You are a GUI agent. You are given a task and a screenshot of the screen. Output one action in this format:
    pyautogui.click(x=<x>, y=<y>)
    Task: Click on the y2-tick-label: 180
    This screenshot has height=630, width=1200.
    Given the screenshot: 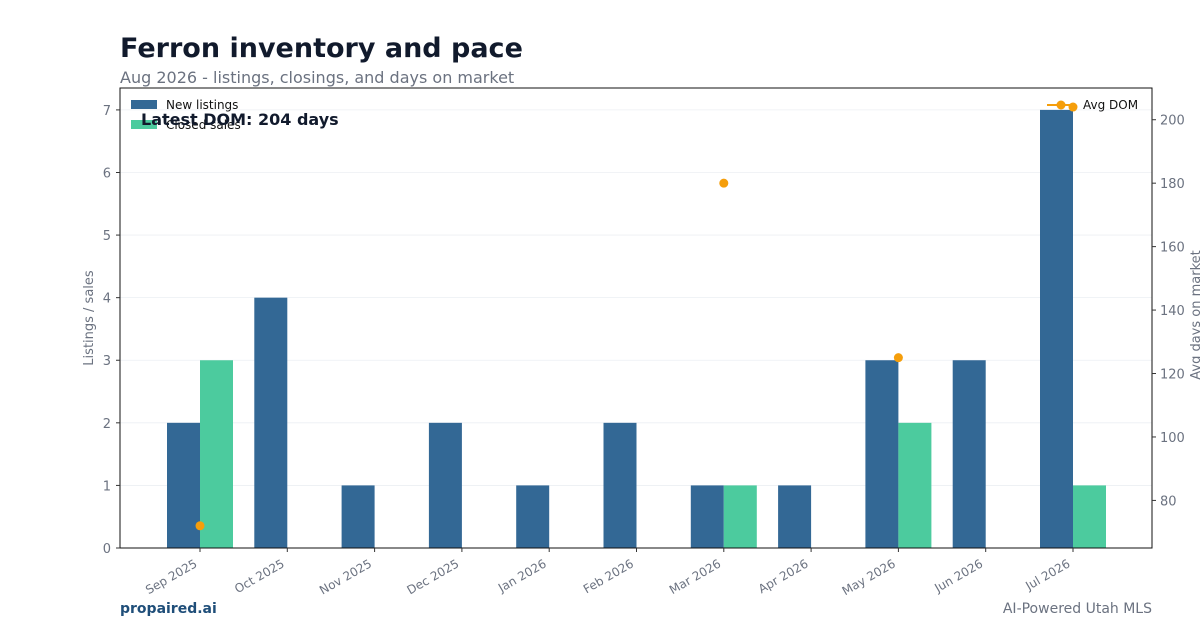 What is the action you would take?
    pyautogui.click(x=1172, y=184)
    